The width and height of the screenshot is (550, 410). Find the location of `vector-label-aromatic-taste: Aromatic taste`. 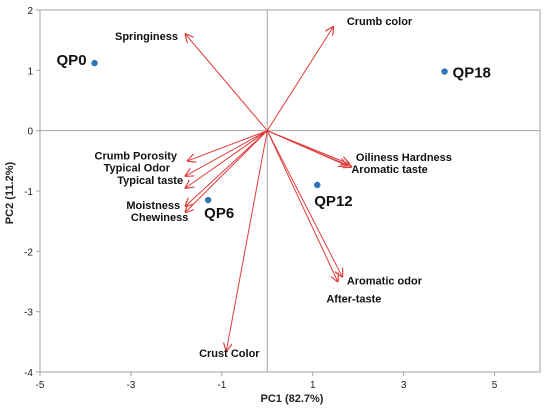

vector-label-aromatic-taste: Aromatic taste is located at coordinates (389, 170).